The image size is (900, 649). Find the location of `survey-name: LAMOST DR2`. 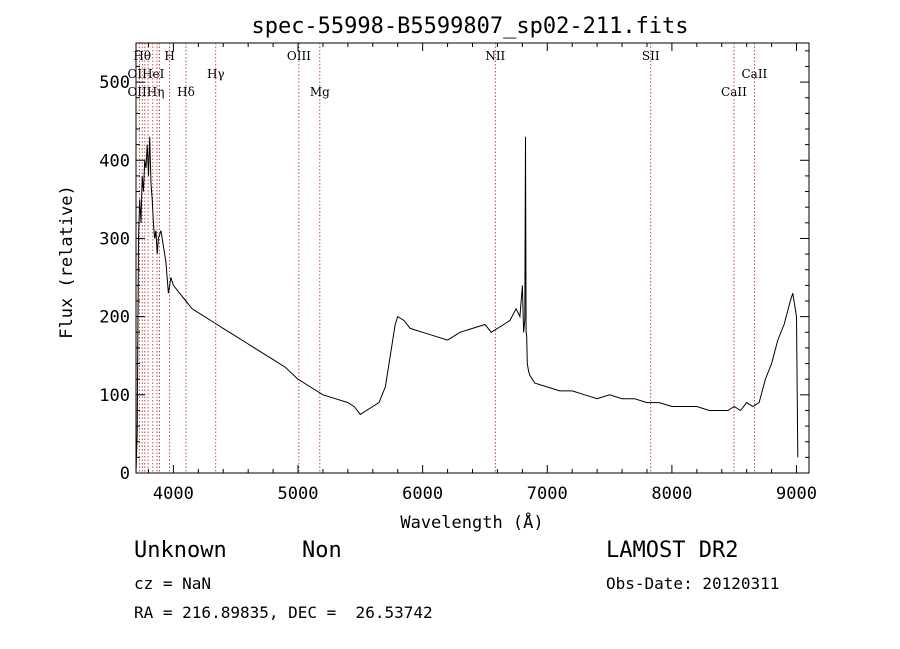

survey-name: LAMOST DR2 is located at coordinates (672, 550).